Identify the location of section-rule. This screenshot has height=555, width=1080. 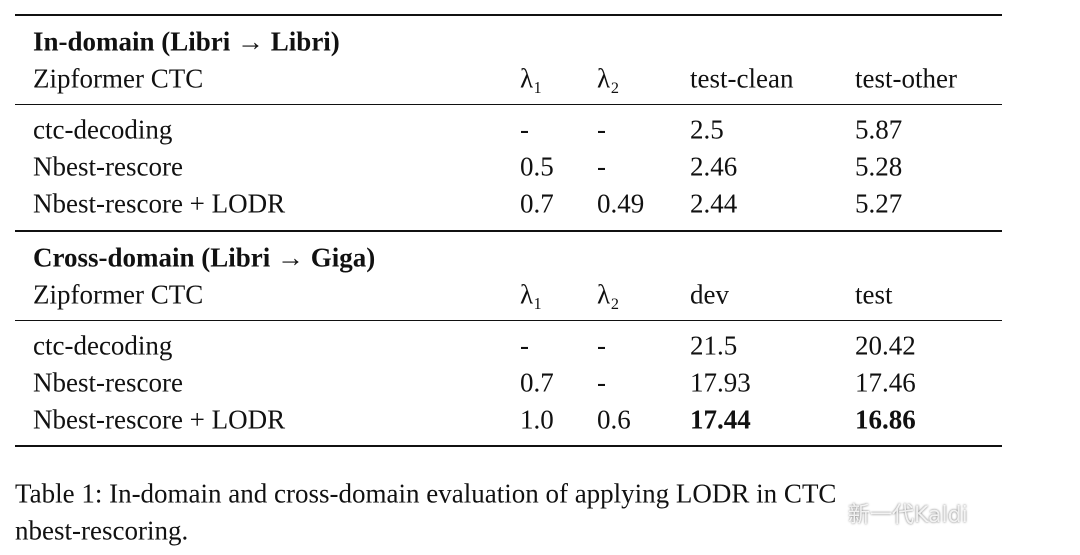
(508, 231).